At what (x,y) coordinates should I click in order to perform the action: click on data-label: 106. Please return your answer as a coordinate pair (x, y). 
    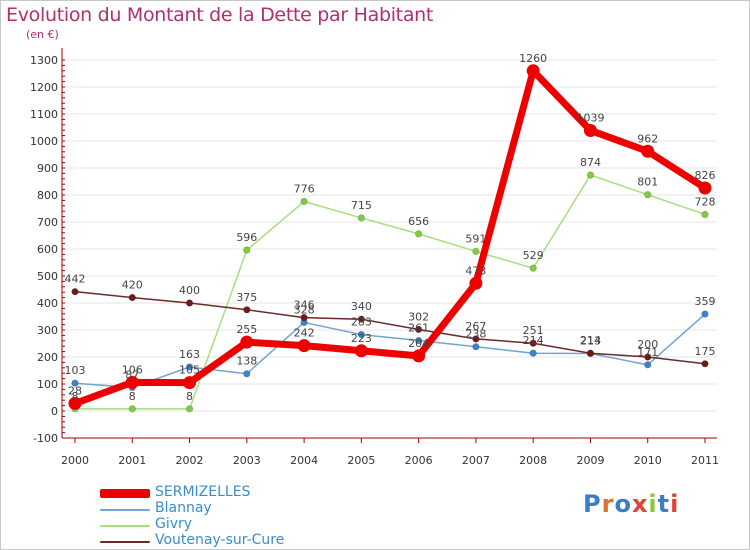
    Looking at the image, I should click on (132, 369).